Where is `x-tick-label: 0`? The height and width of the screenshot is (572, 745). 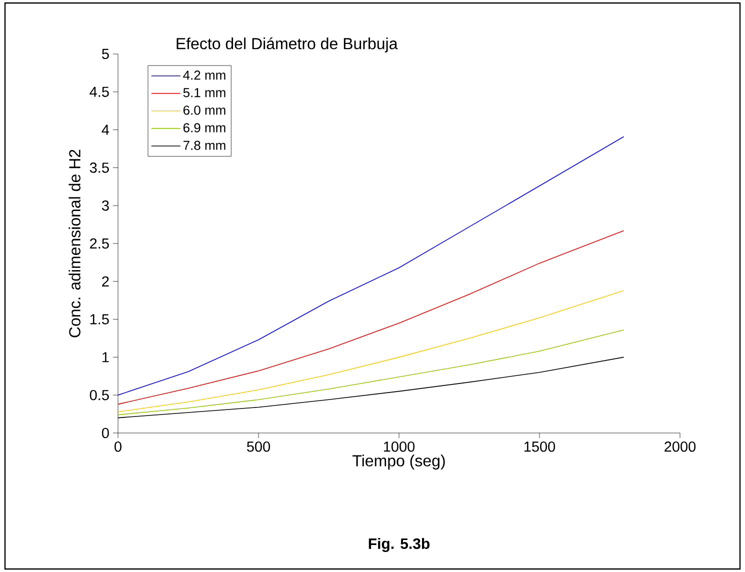
x-tick-label: 0 is located at coordinates (118, 447).